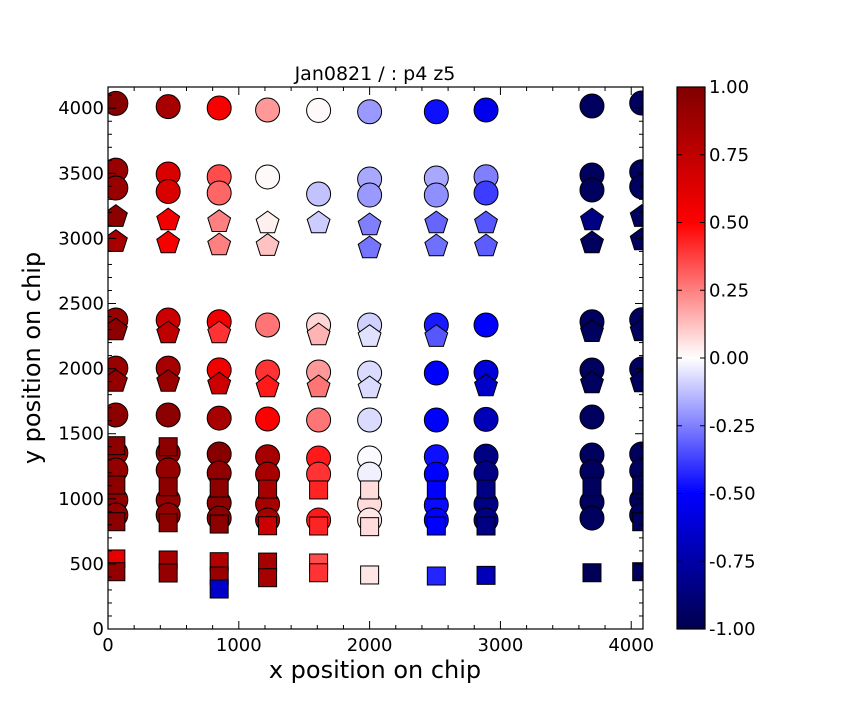  I want to click on y-tick-label: 3000, so click(81, 238).